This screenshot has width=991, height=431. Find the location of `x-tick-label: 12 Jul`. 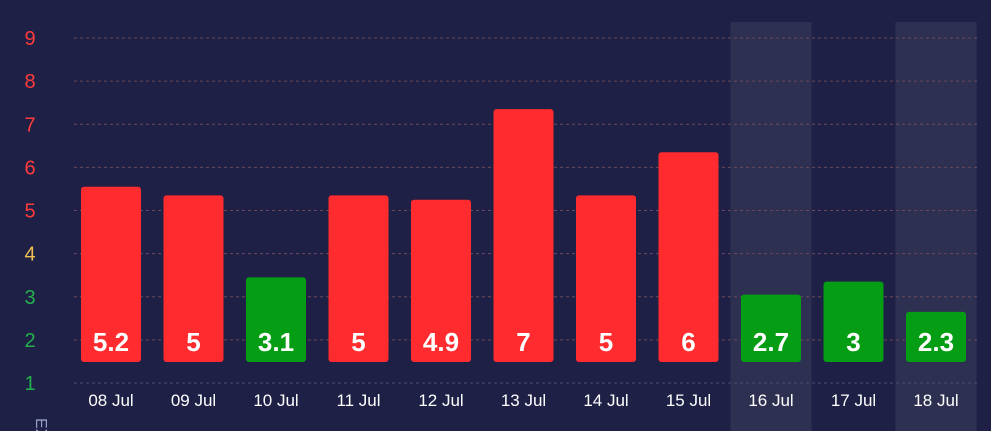

x-tick-label: 12 Jul is located at coordinates (440, 400).